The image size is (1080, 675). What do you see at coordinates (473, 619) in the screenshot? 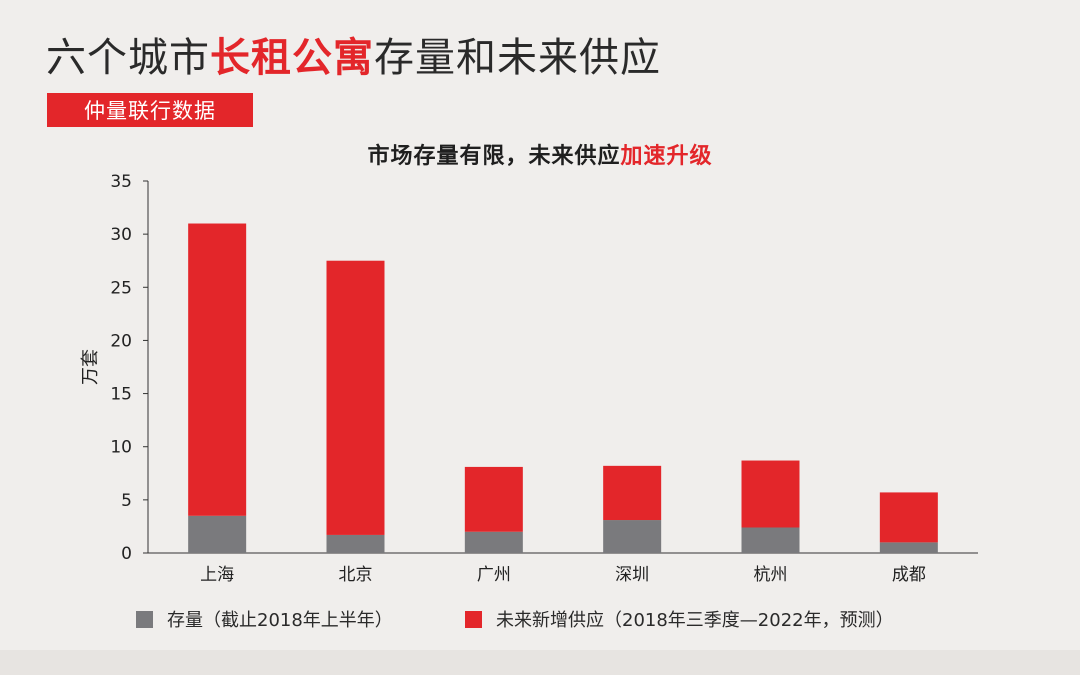
I see `legend-swatch-future-supply` at bounding box center [473, 619].